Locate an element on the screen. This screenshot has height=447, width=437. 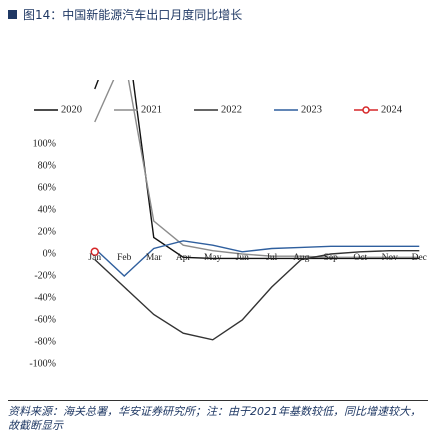
y-tick-label: 60% is located at coordinates (47, 187).